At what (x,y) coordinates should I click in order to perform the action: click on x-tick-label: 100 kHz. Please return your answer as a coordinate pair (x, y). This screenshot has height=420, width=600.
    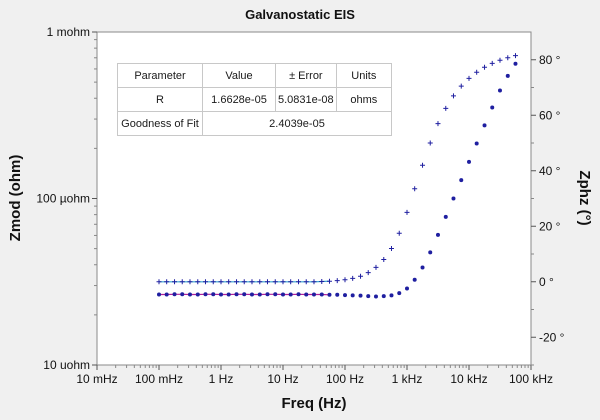
    Looking at the image, I should click on (531, 379).